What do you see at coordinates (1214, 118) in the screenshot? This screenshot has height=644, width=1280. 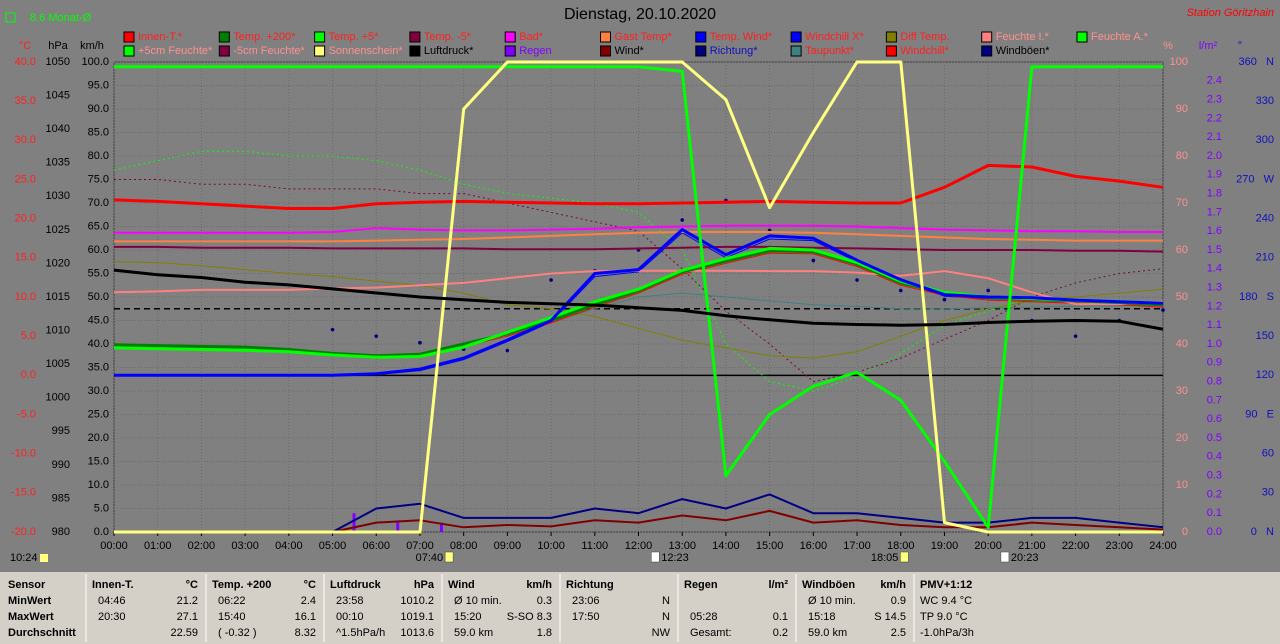 I see `y-tick-label: 2.2` at bounding box center [1214, 118].